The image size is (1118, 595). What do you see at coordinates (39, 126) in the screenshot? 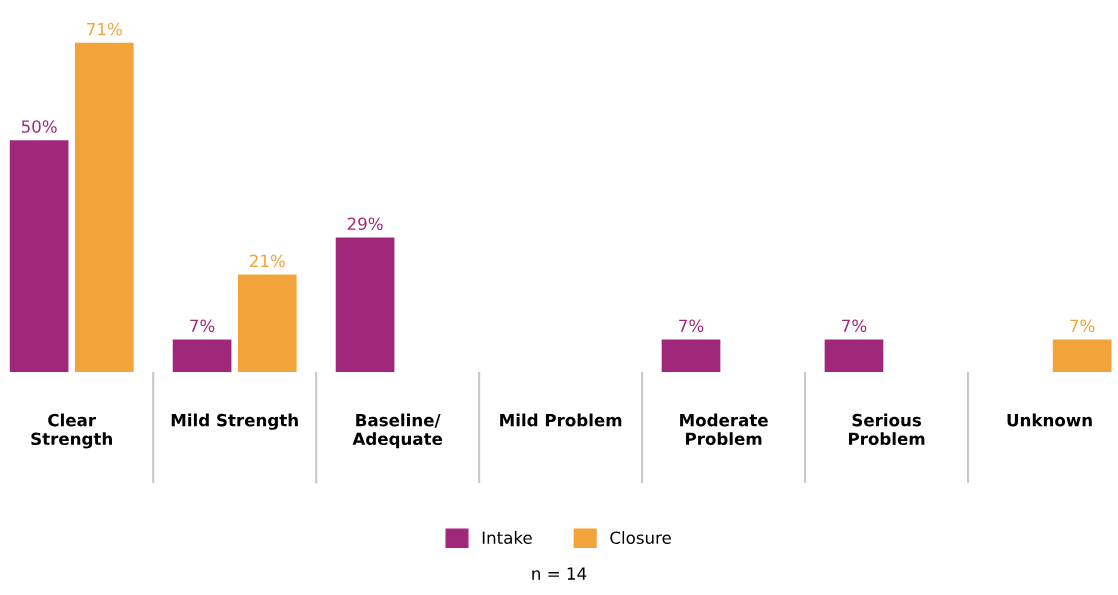
I see `data-label: 50%` at bounding box center [39, 126].